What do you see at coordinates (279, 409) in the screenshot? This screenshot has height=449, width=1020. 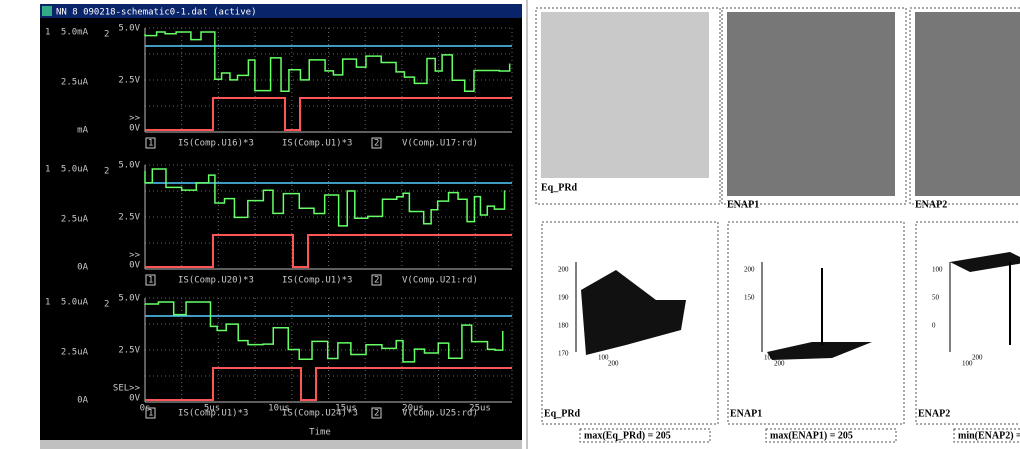 I see `x-tick-label: 10us` at bounding box center [279, 409].